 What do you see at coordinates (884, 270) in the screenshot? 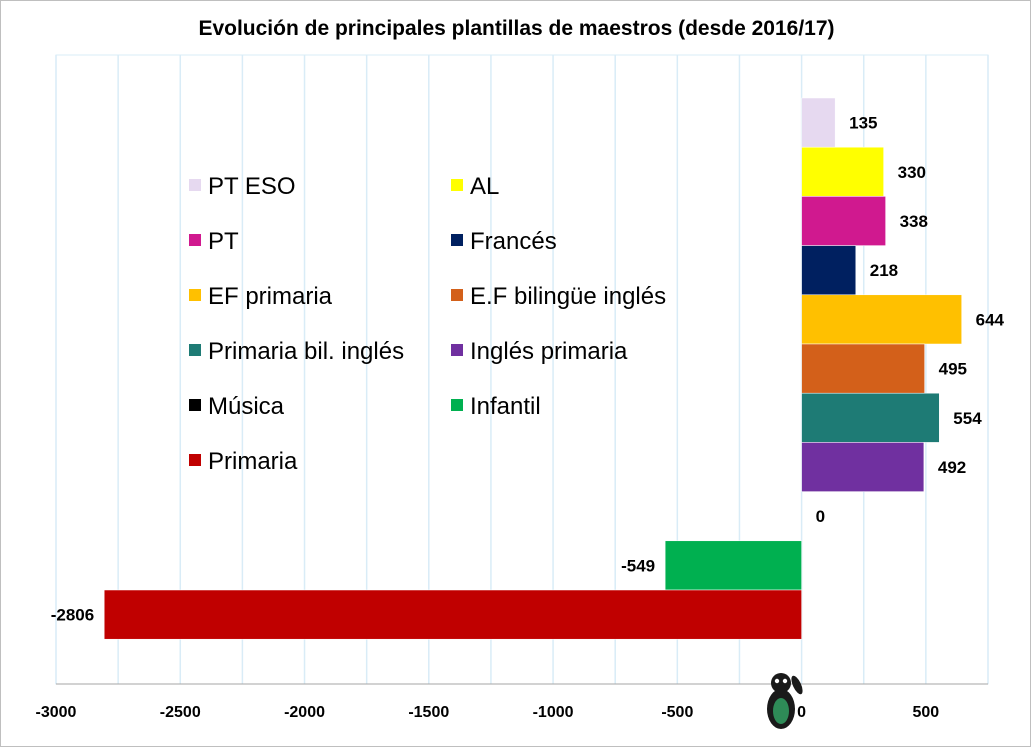
I see `data-label: 218` at bounding box center [884, 270].